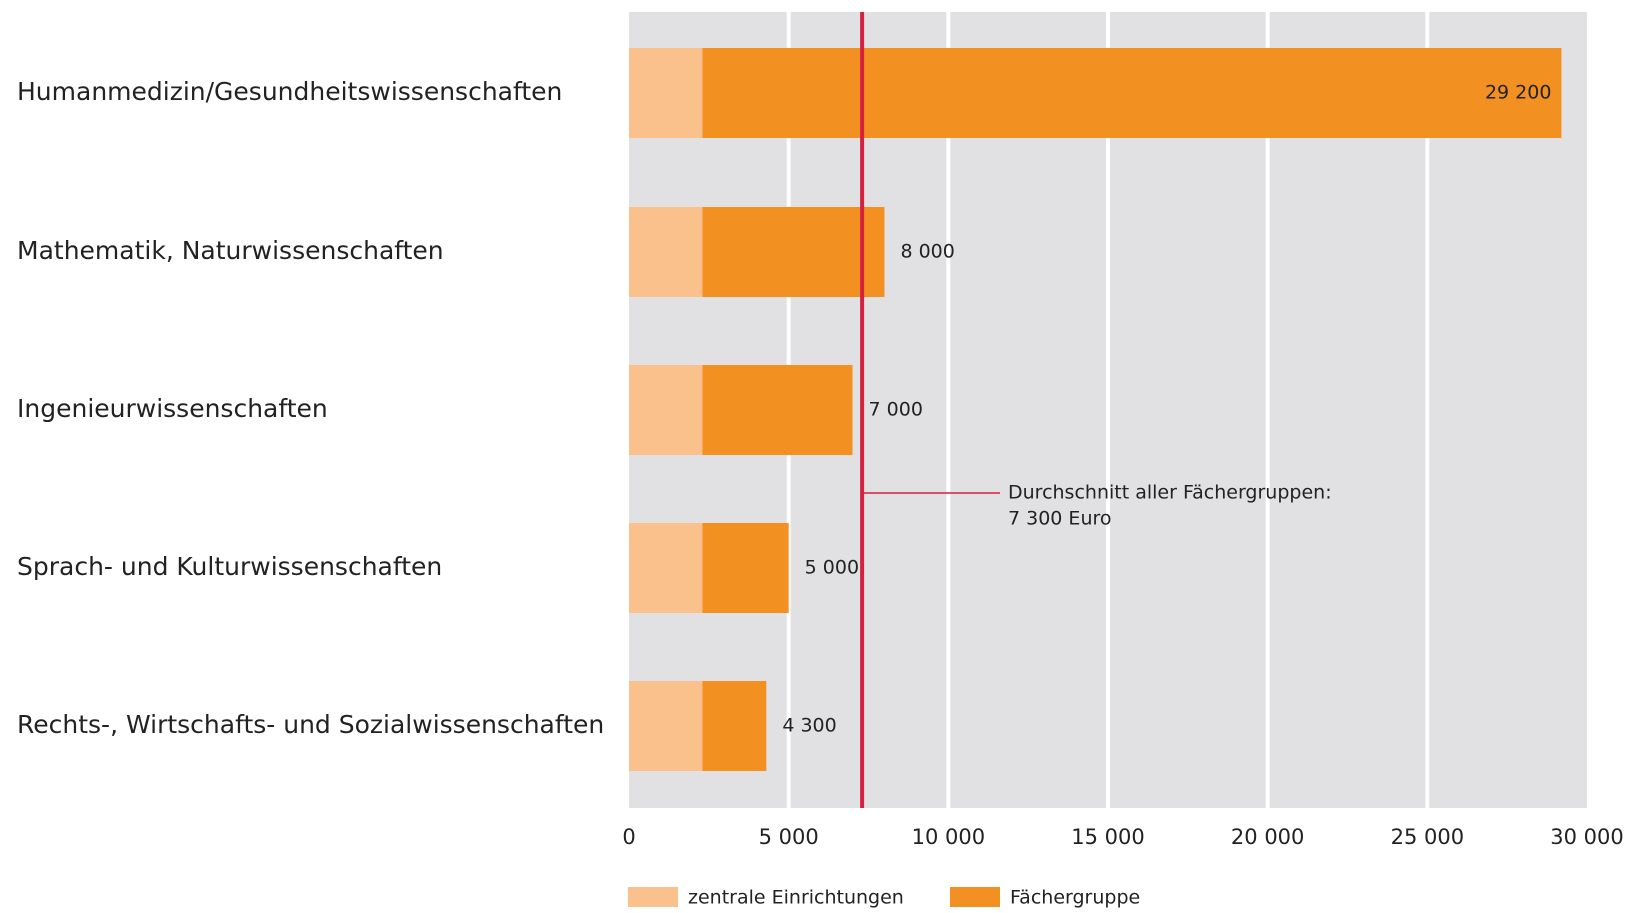 The image size is (1631, 913). What do you see at coordinates (1518, 93) in the screenshot?
I see `total-label: 29 200` at bounding box center [1518, 93].